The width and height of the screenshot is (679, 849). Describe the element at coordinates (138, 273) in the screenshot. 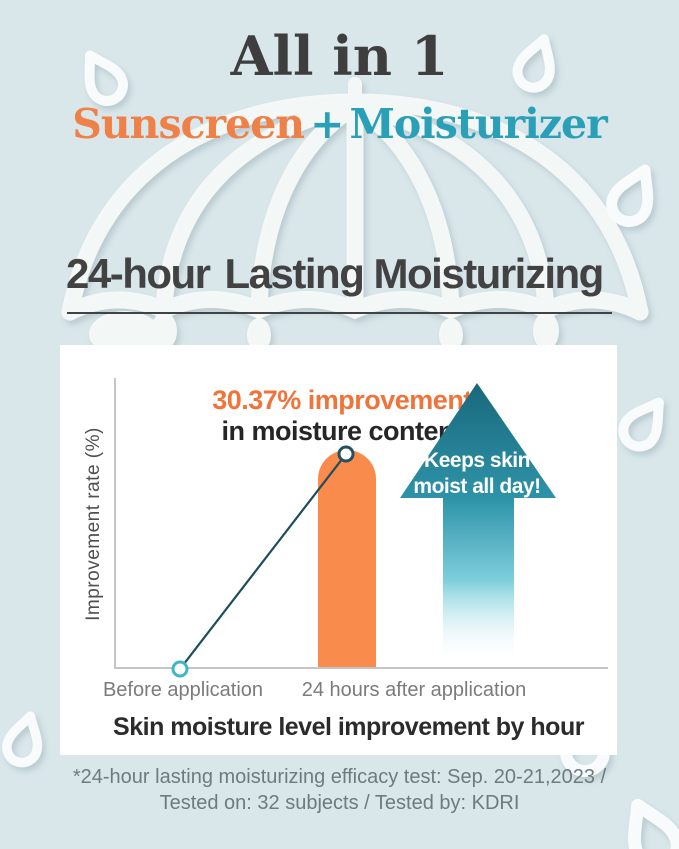

I see `section-heading-part1: 24-hour` at that location.